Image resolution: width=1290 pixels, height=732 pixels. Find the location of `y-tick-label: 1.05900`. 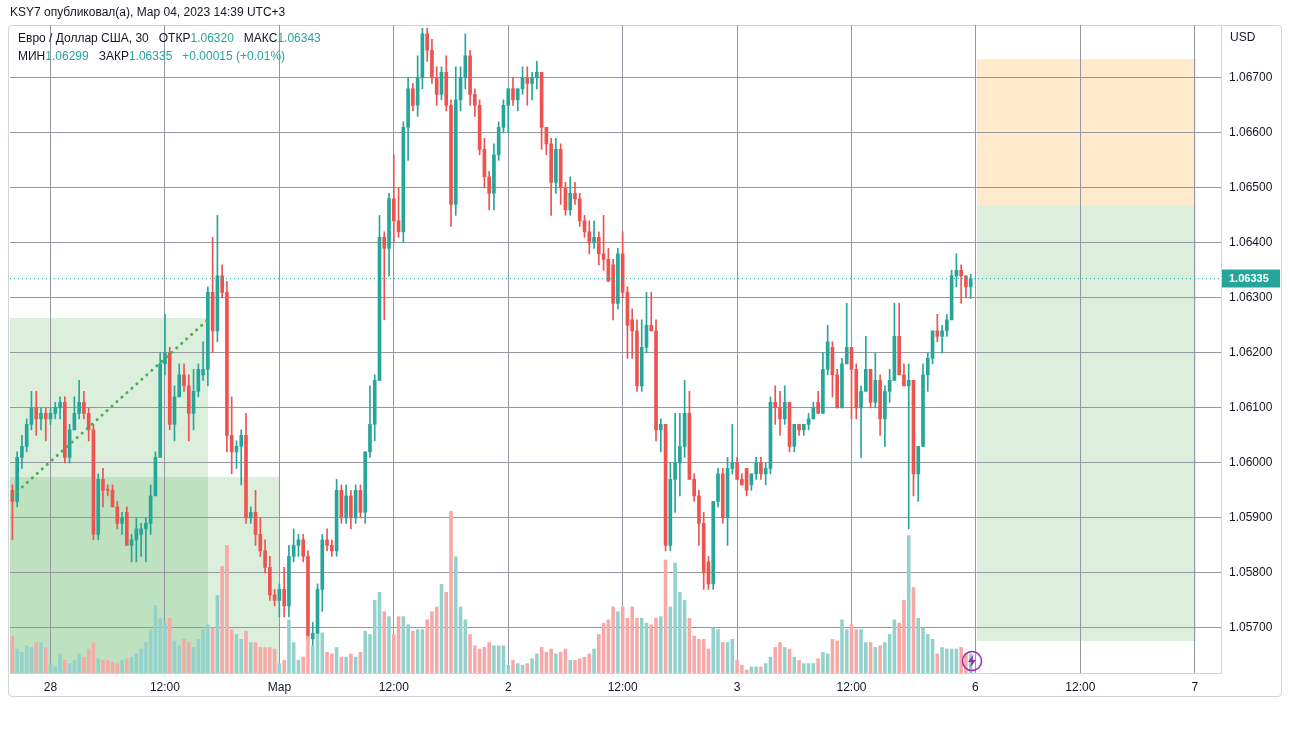

y-tick-label: 1.05900 is located at coordinates (1251, 517).